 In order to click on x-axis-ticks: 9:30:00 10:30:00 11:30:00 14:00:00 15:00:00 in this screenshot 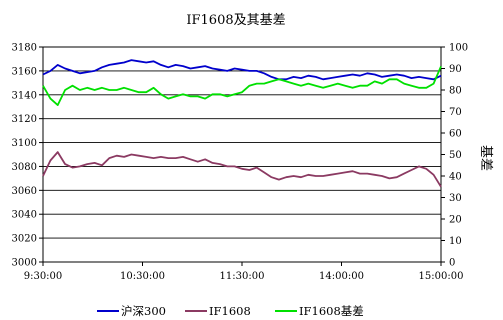, I will do `click(244, 272)`.